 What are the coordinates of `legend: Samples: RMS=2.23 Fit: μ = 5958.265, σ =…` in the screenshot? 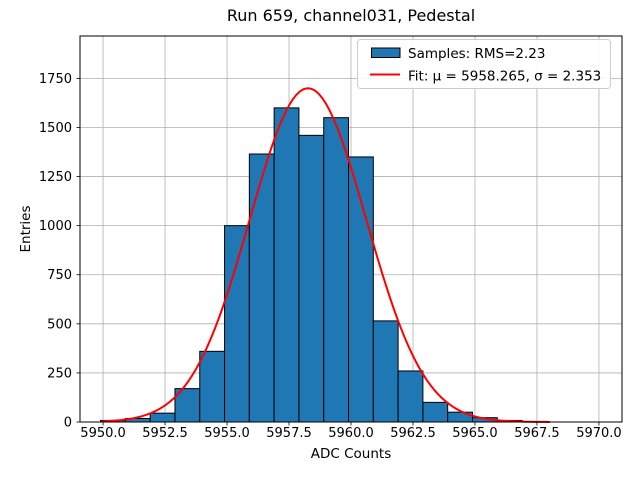 It's located at (484, 64).